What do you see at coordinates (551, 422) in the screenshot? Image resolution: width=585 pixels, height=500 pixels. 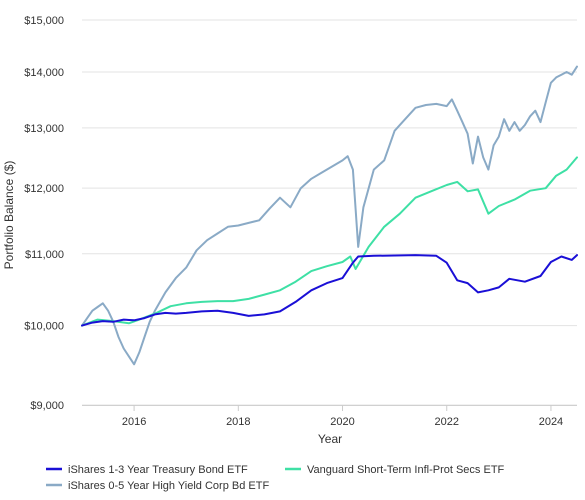 I see `x-tick-label: 2024` at bounding box center [551, 422].